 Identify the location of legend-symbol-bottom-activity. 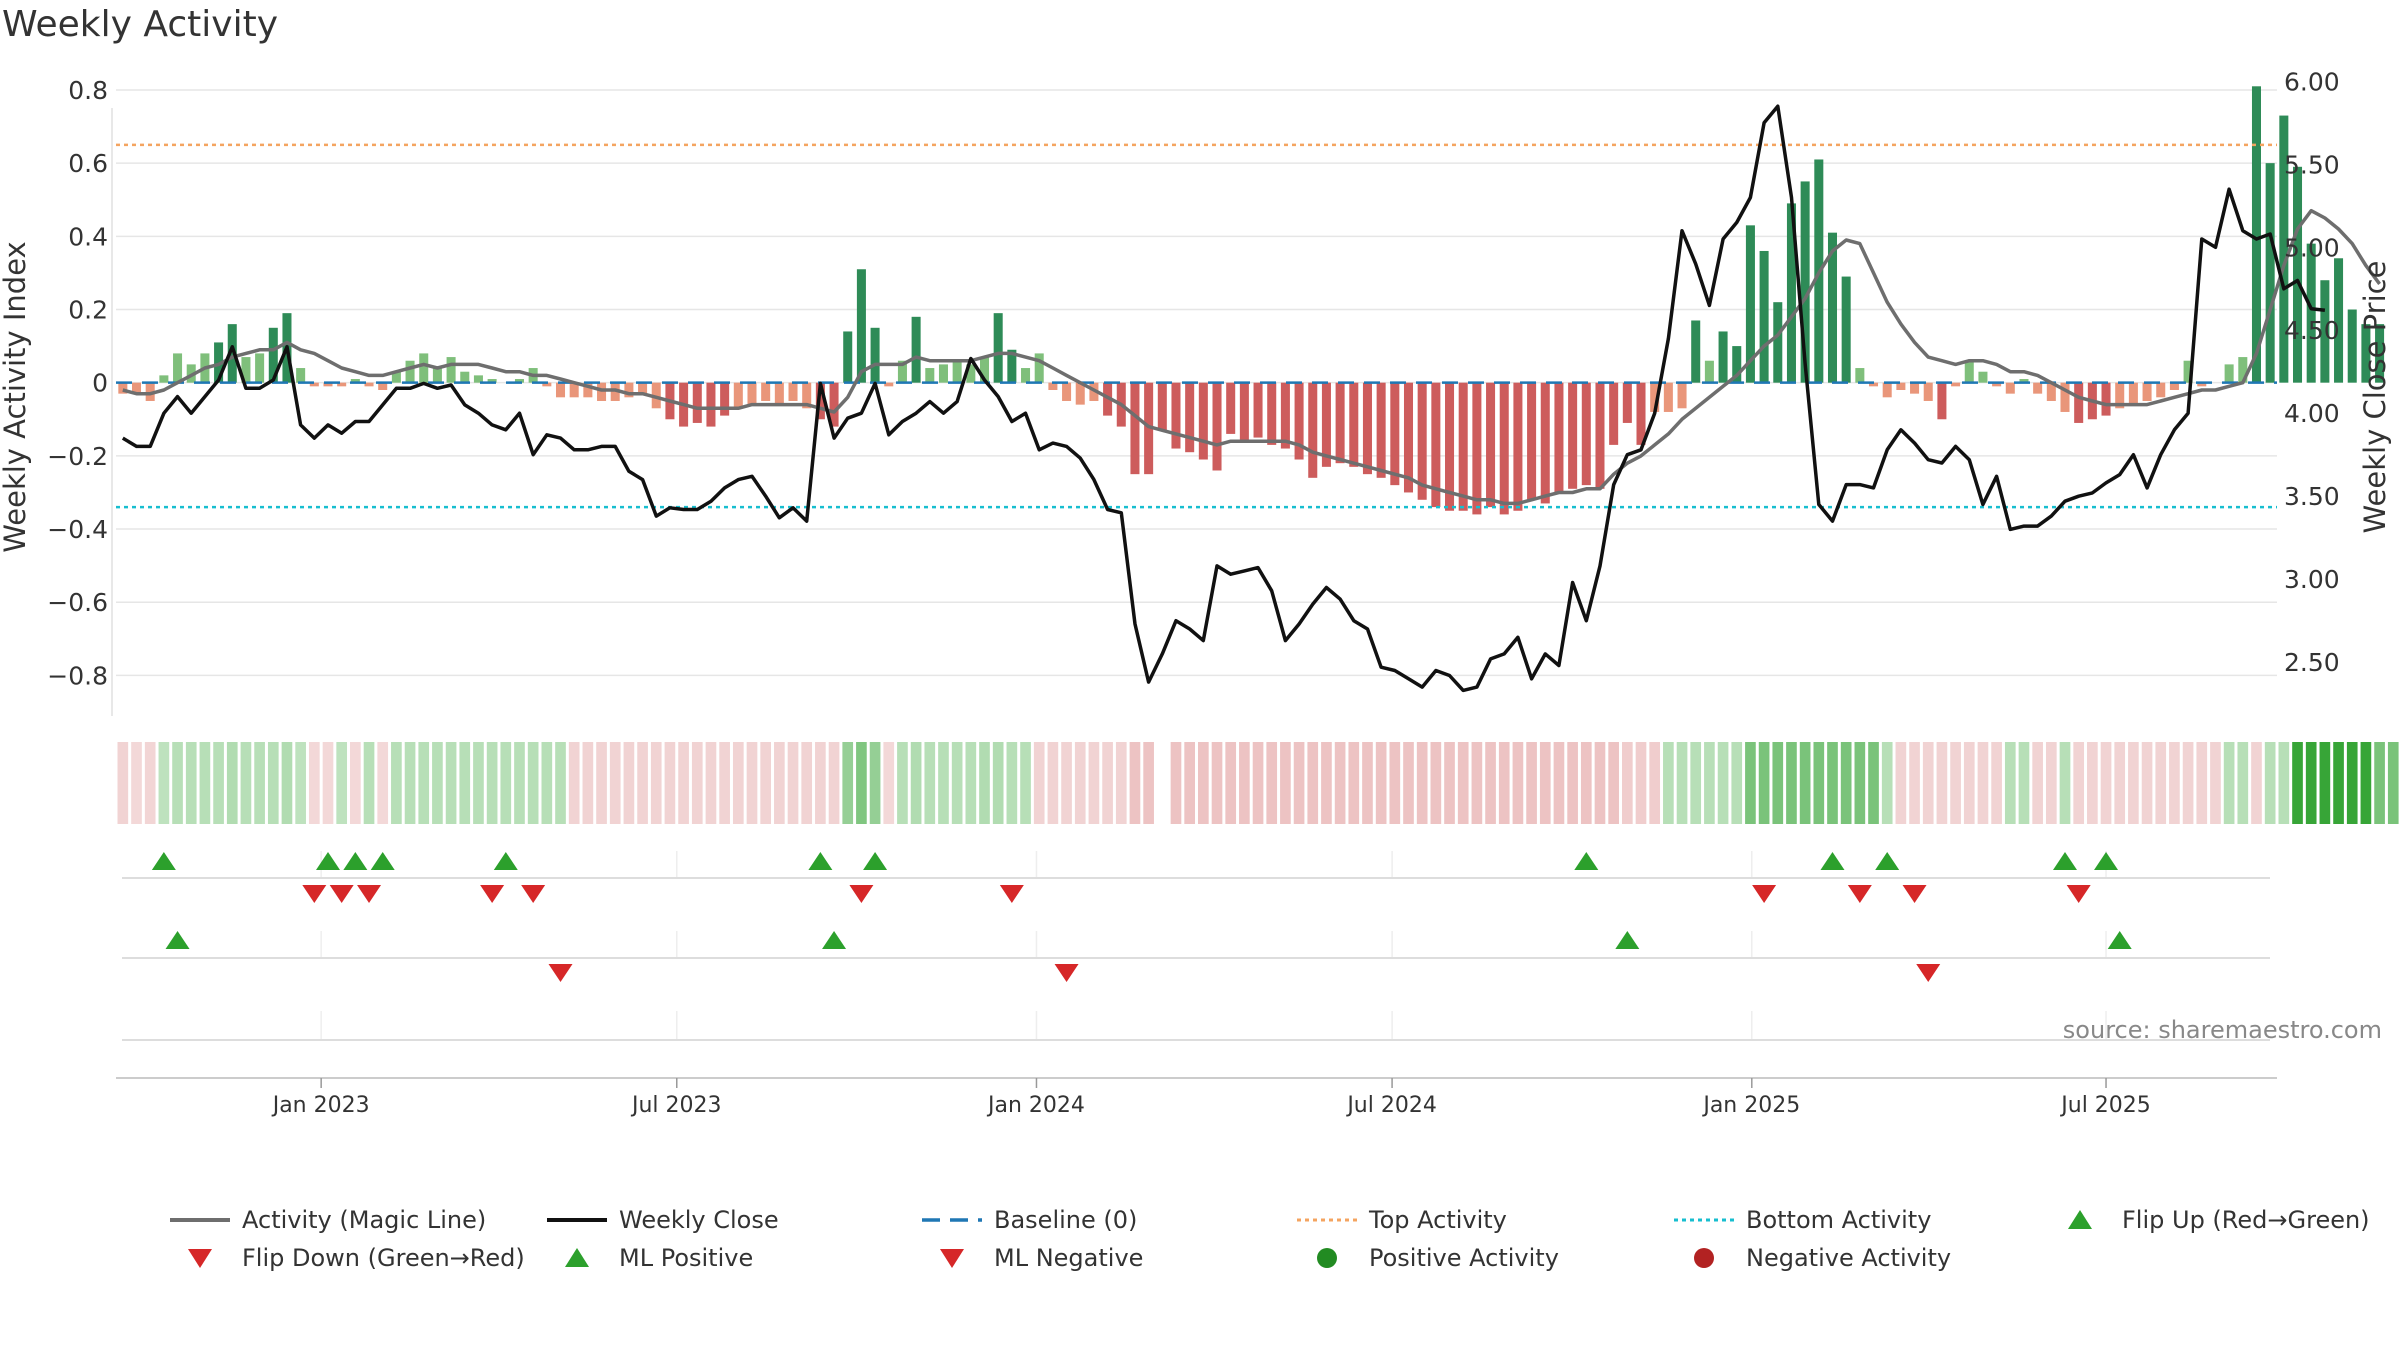
(1704, 1220).